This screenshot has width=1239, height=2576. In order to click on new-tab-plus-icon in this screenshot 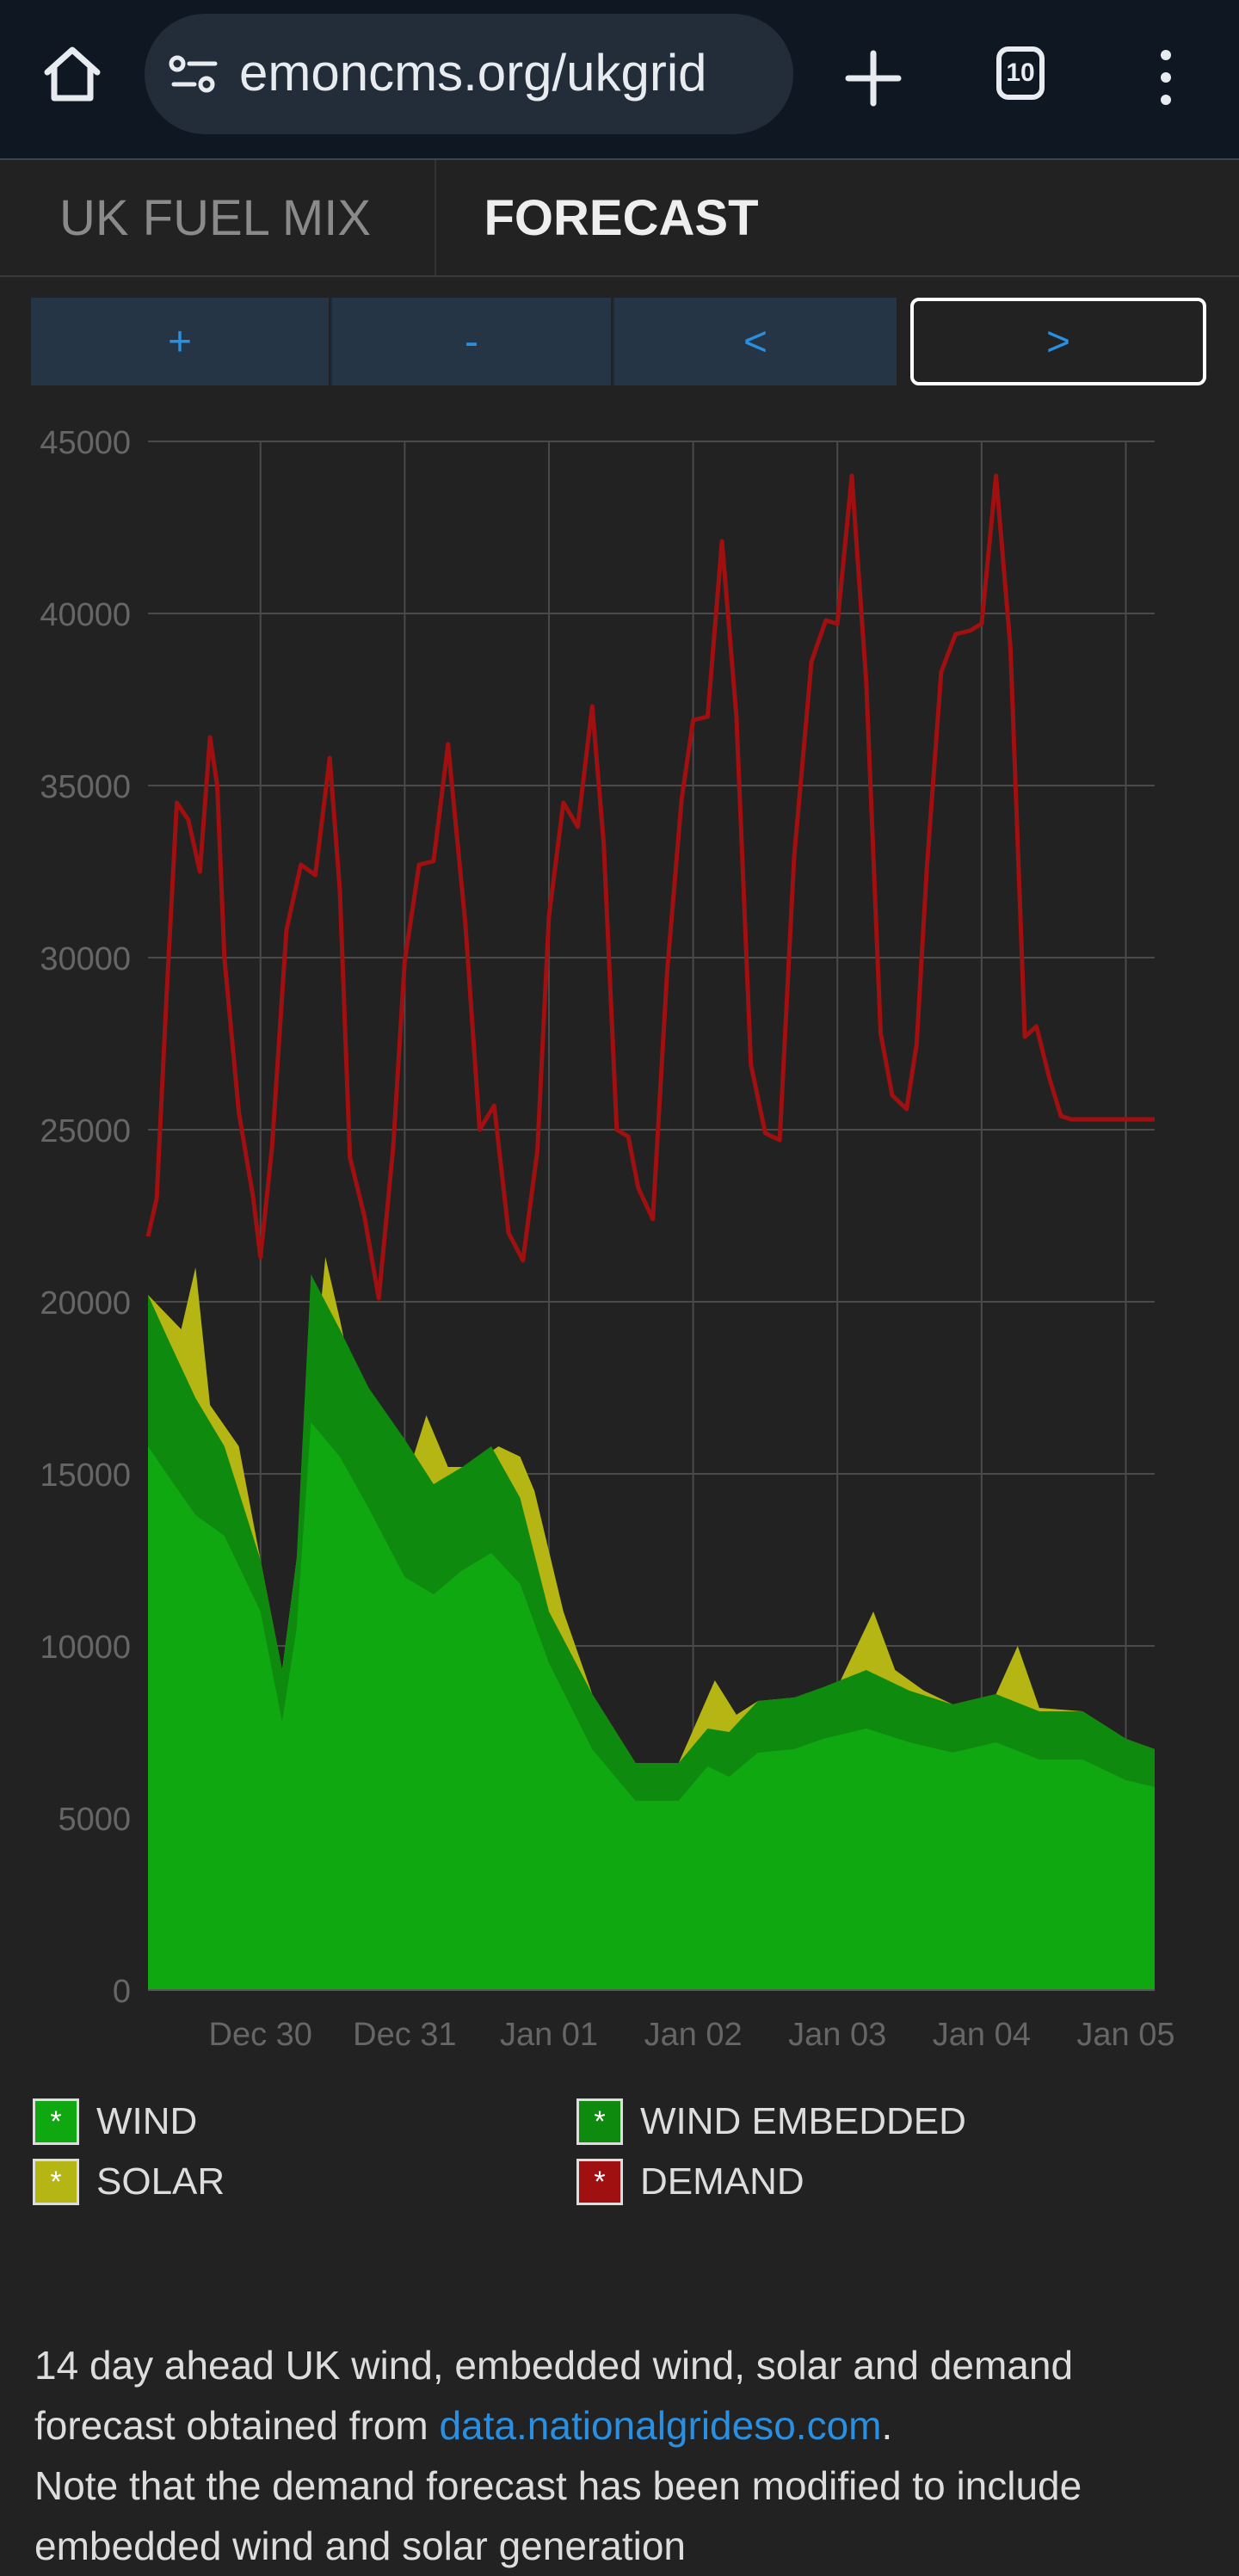, I will do `click(873, 79)`.